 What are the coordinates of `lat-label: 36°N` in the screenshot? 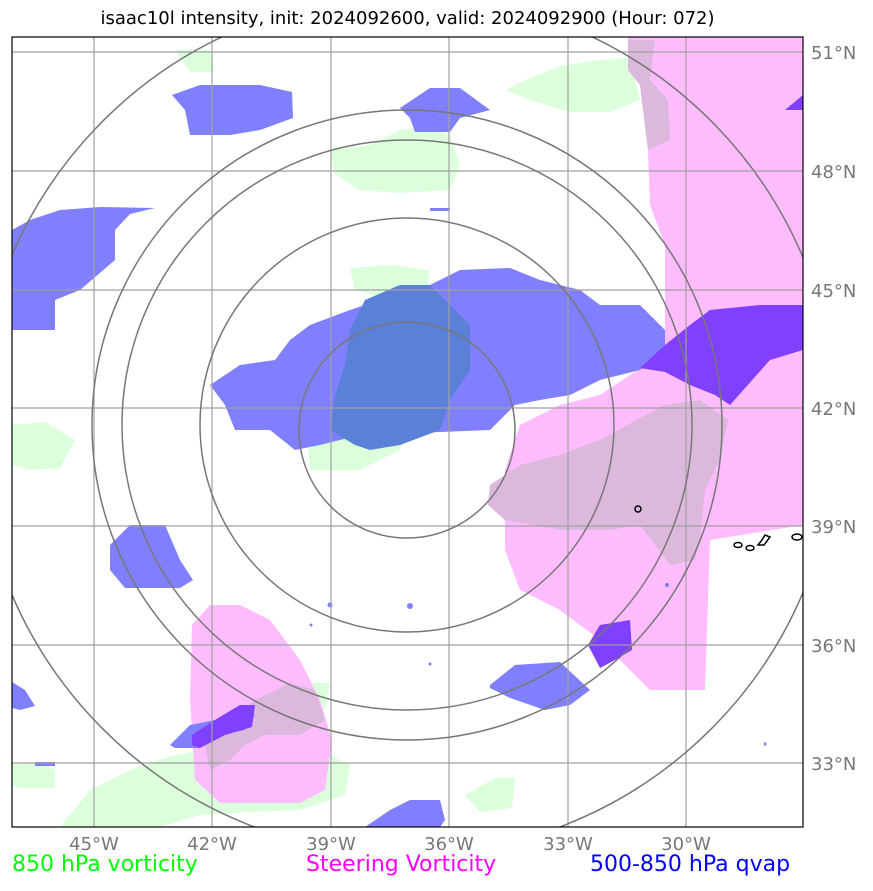 It's located at (833, 646).